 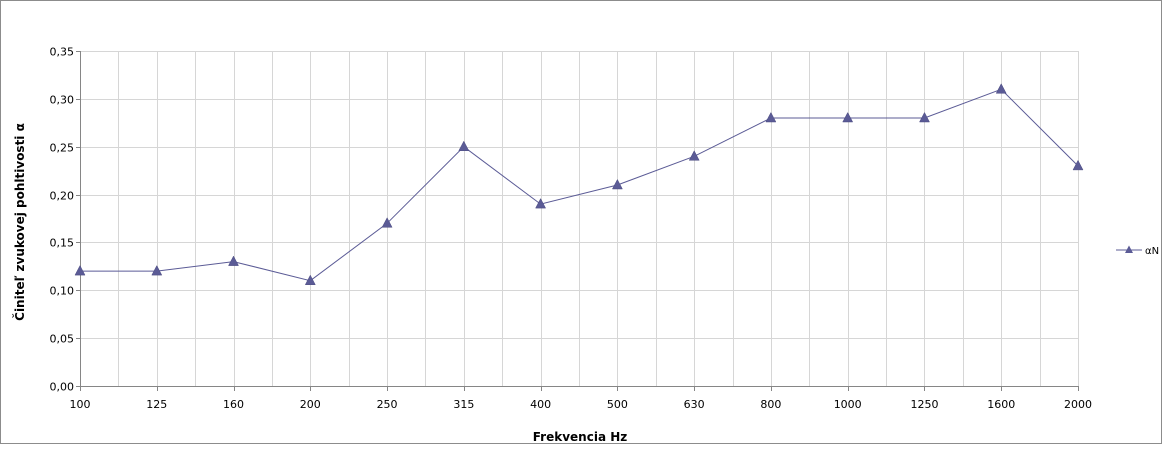 I want to click on y-tick-label: 0,30, so click(x=62, y=100).